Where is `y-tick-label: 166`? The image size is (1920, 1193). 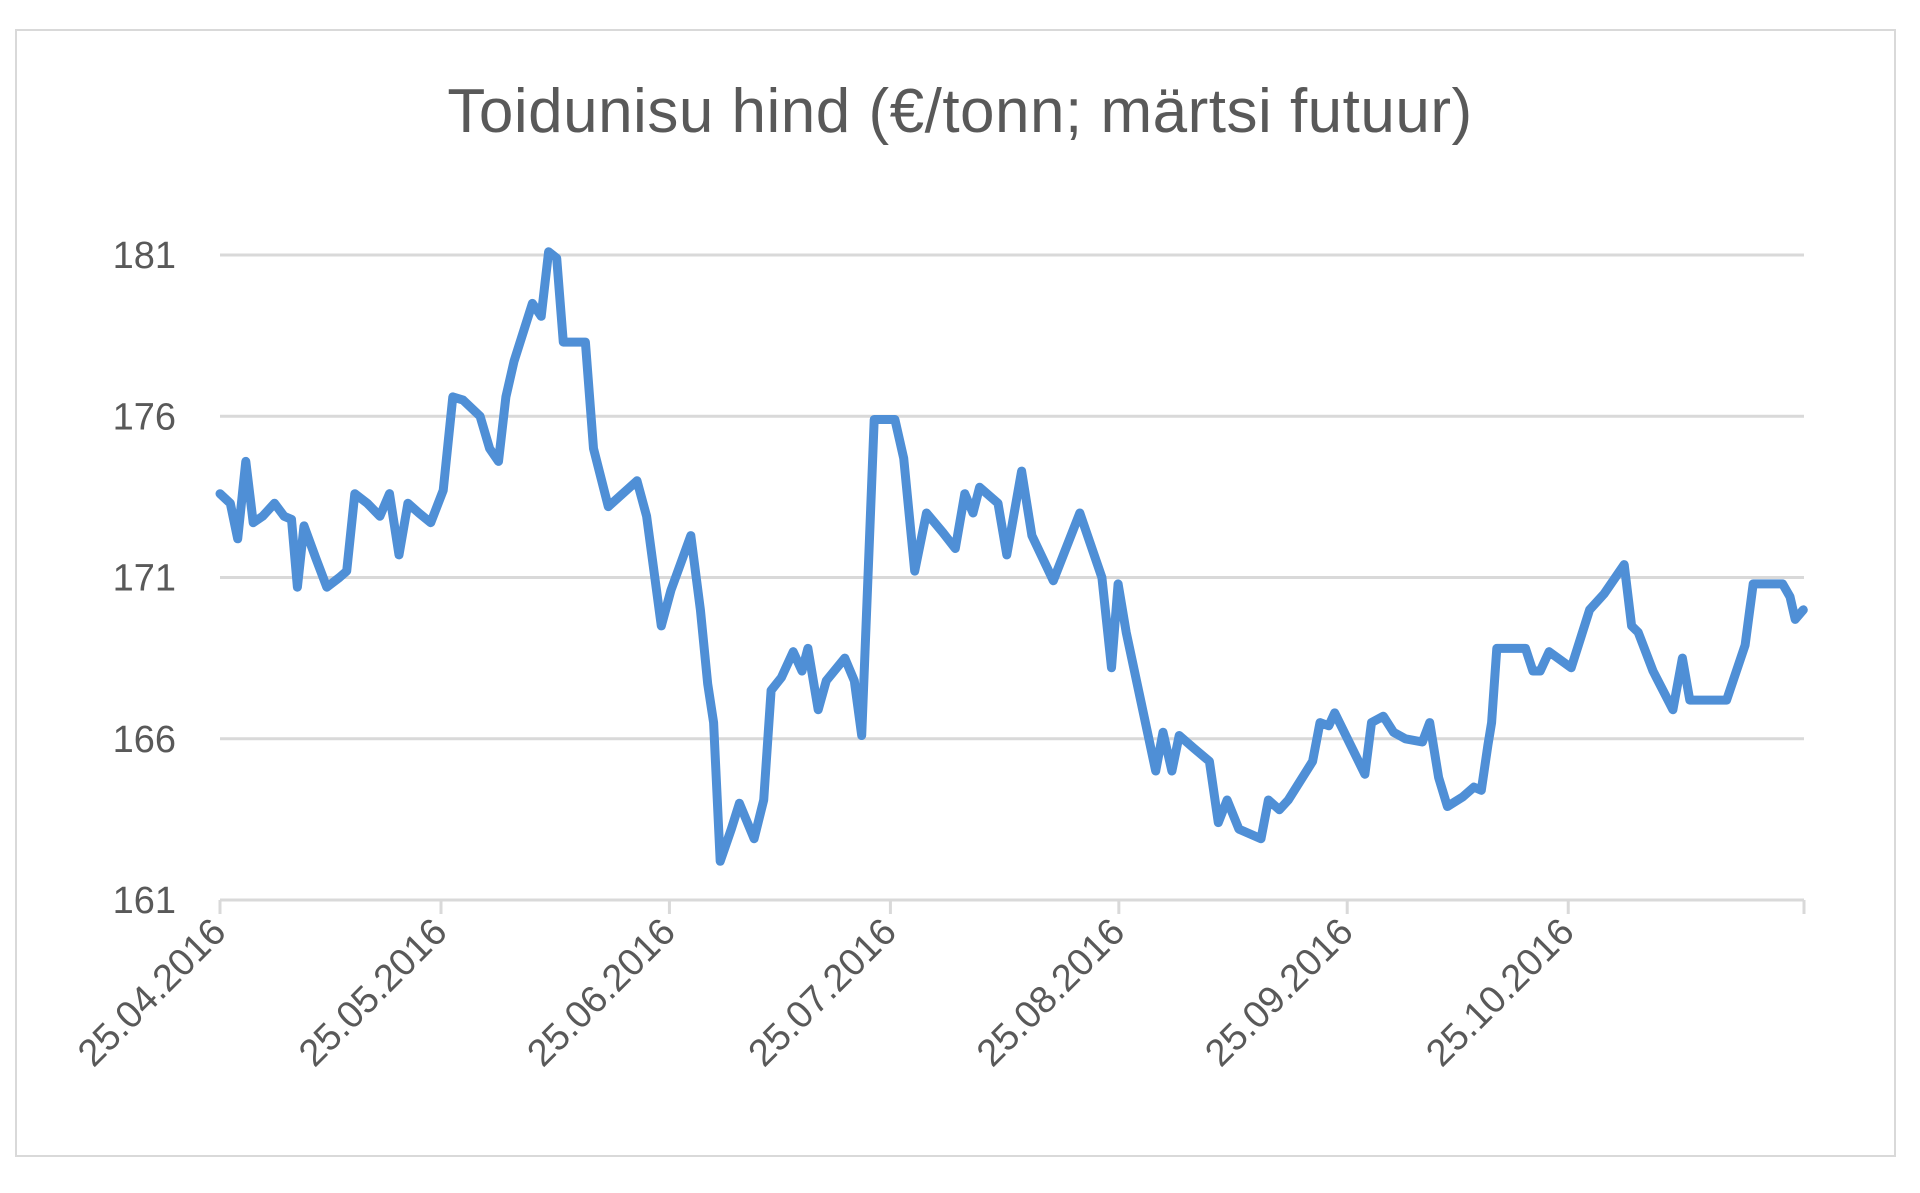 y-tick-label: 166 is located at coordinates (144, 740).